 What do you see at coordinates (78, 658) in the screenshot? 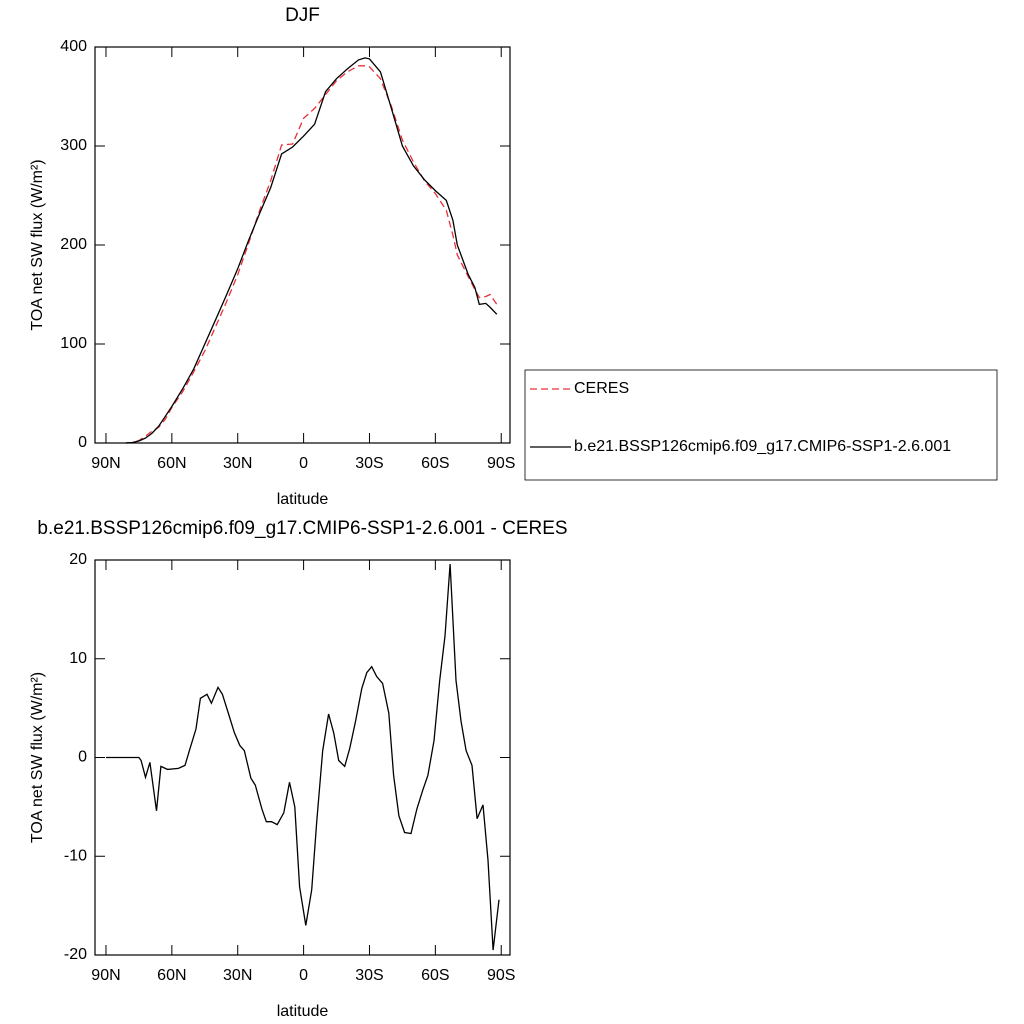
I see `y-tick-label: 10` at bounding box center [78, 658].